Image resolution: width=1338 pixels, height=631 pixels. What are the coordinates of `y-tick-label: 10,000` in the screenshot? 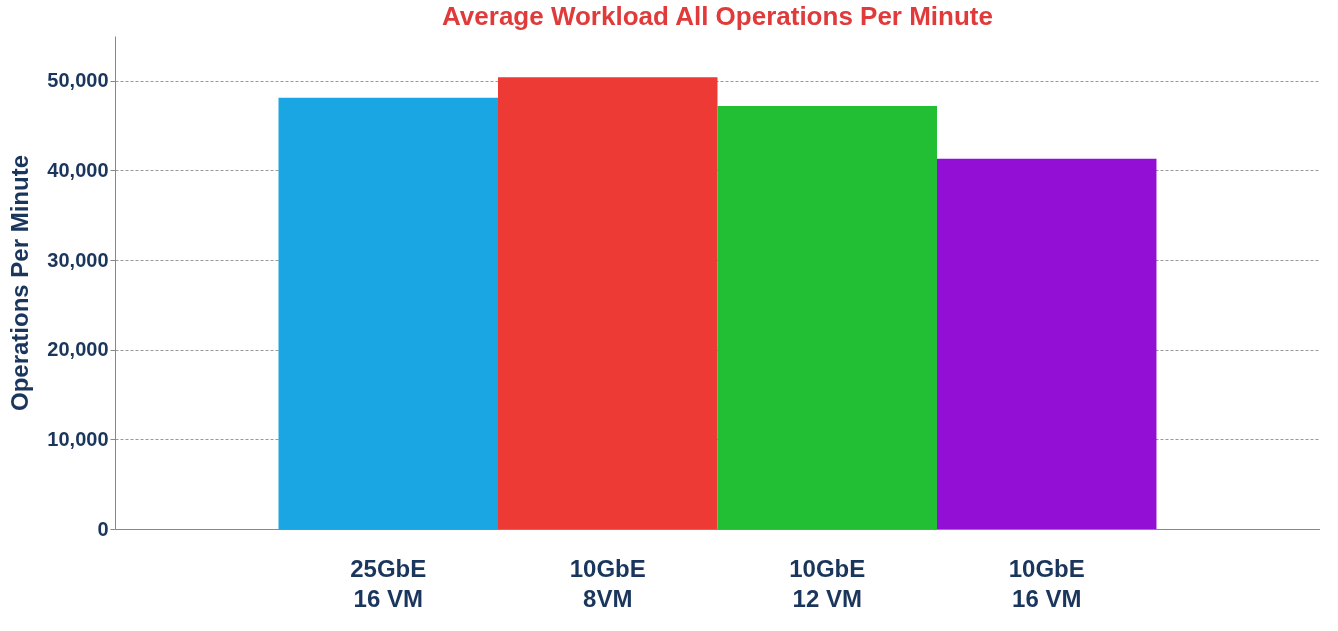 It's located at (78, 438).